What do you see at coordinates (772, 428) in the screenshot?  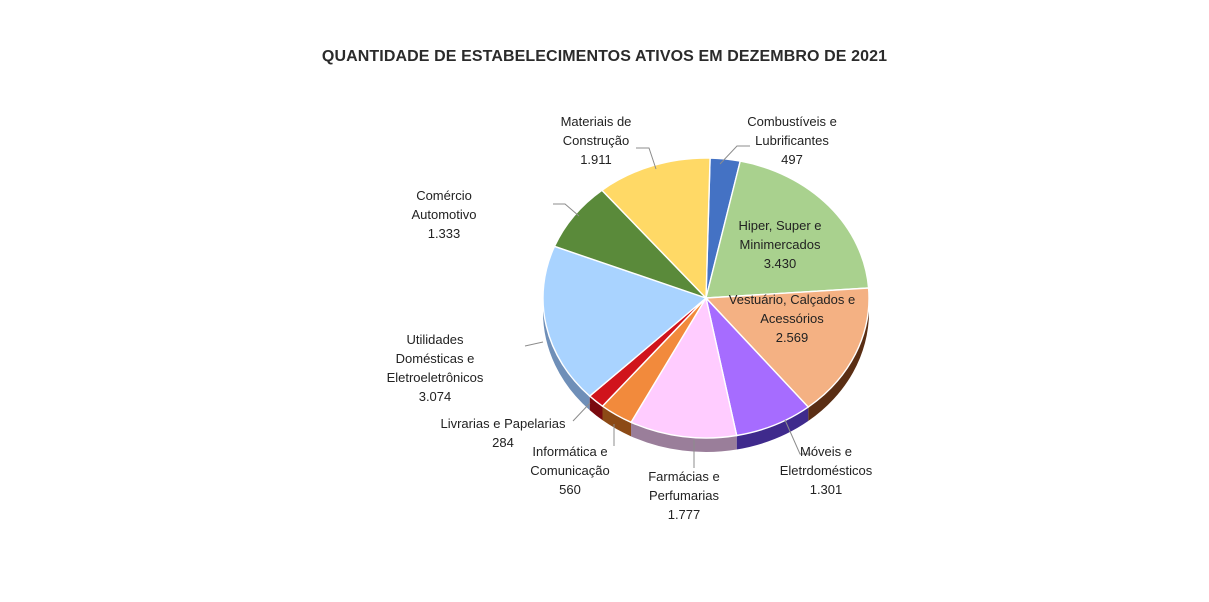 I see `slice-side-moveis` at bounding box center [772, 428].